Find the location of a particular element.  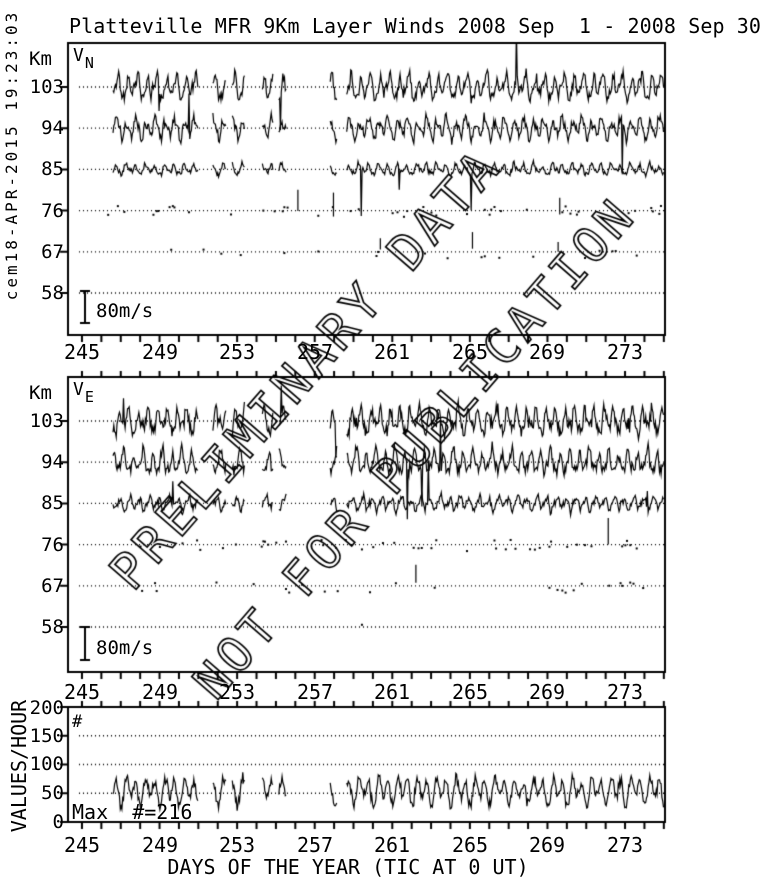

panel-vn-label: VN is located at coordinates (83, 58).